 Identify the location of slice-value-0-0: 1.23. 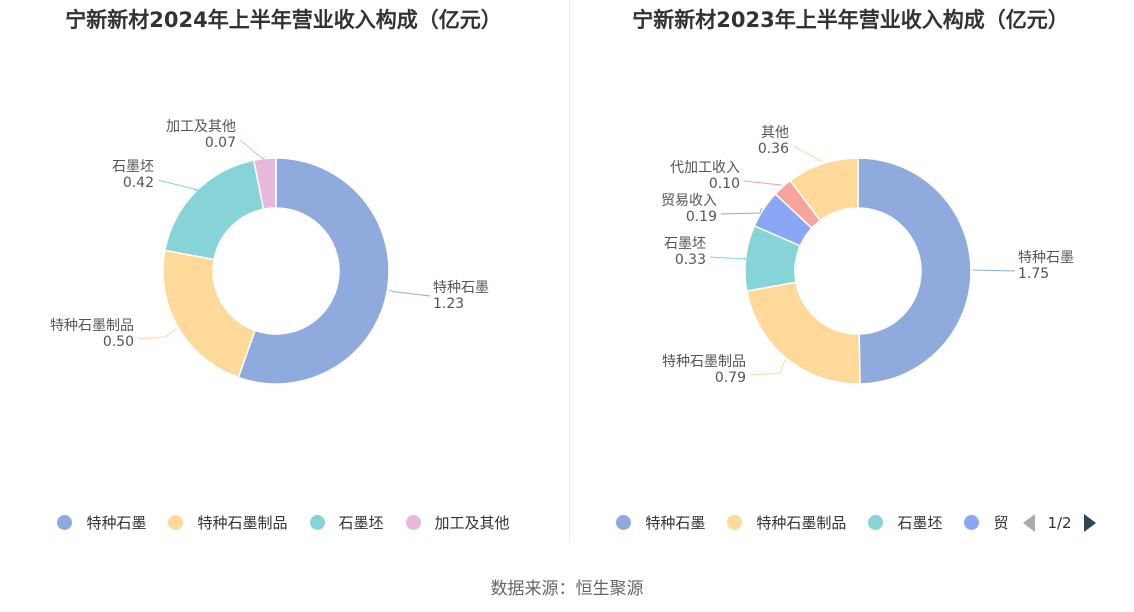
(448, 304).